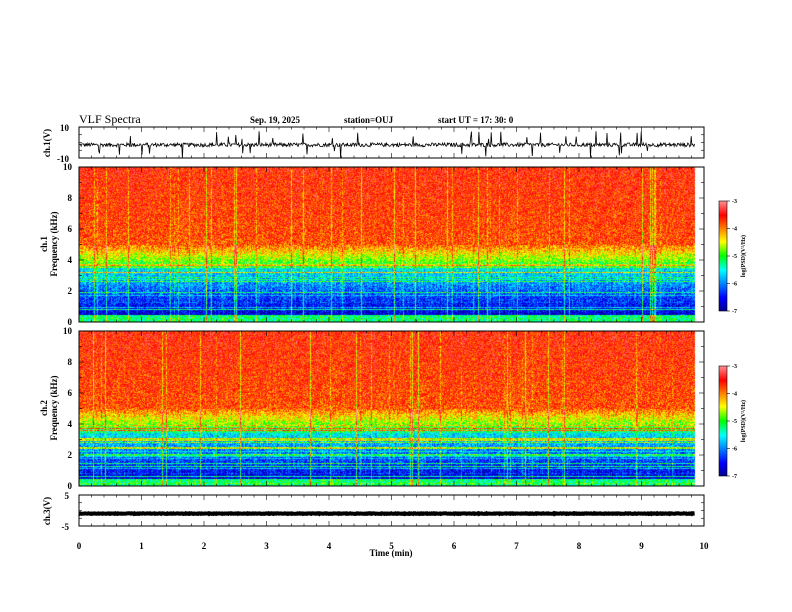  What do you see at coordinates (47, 143) in the screenshot?
I see `ch1-ylabel: ch.1(V)` at bounding box center [47, 143].